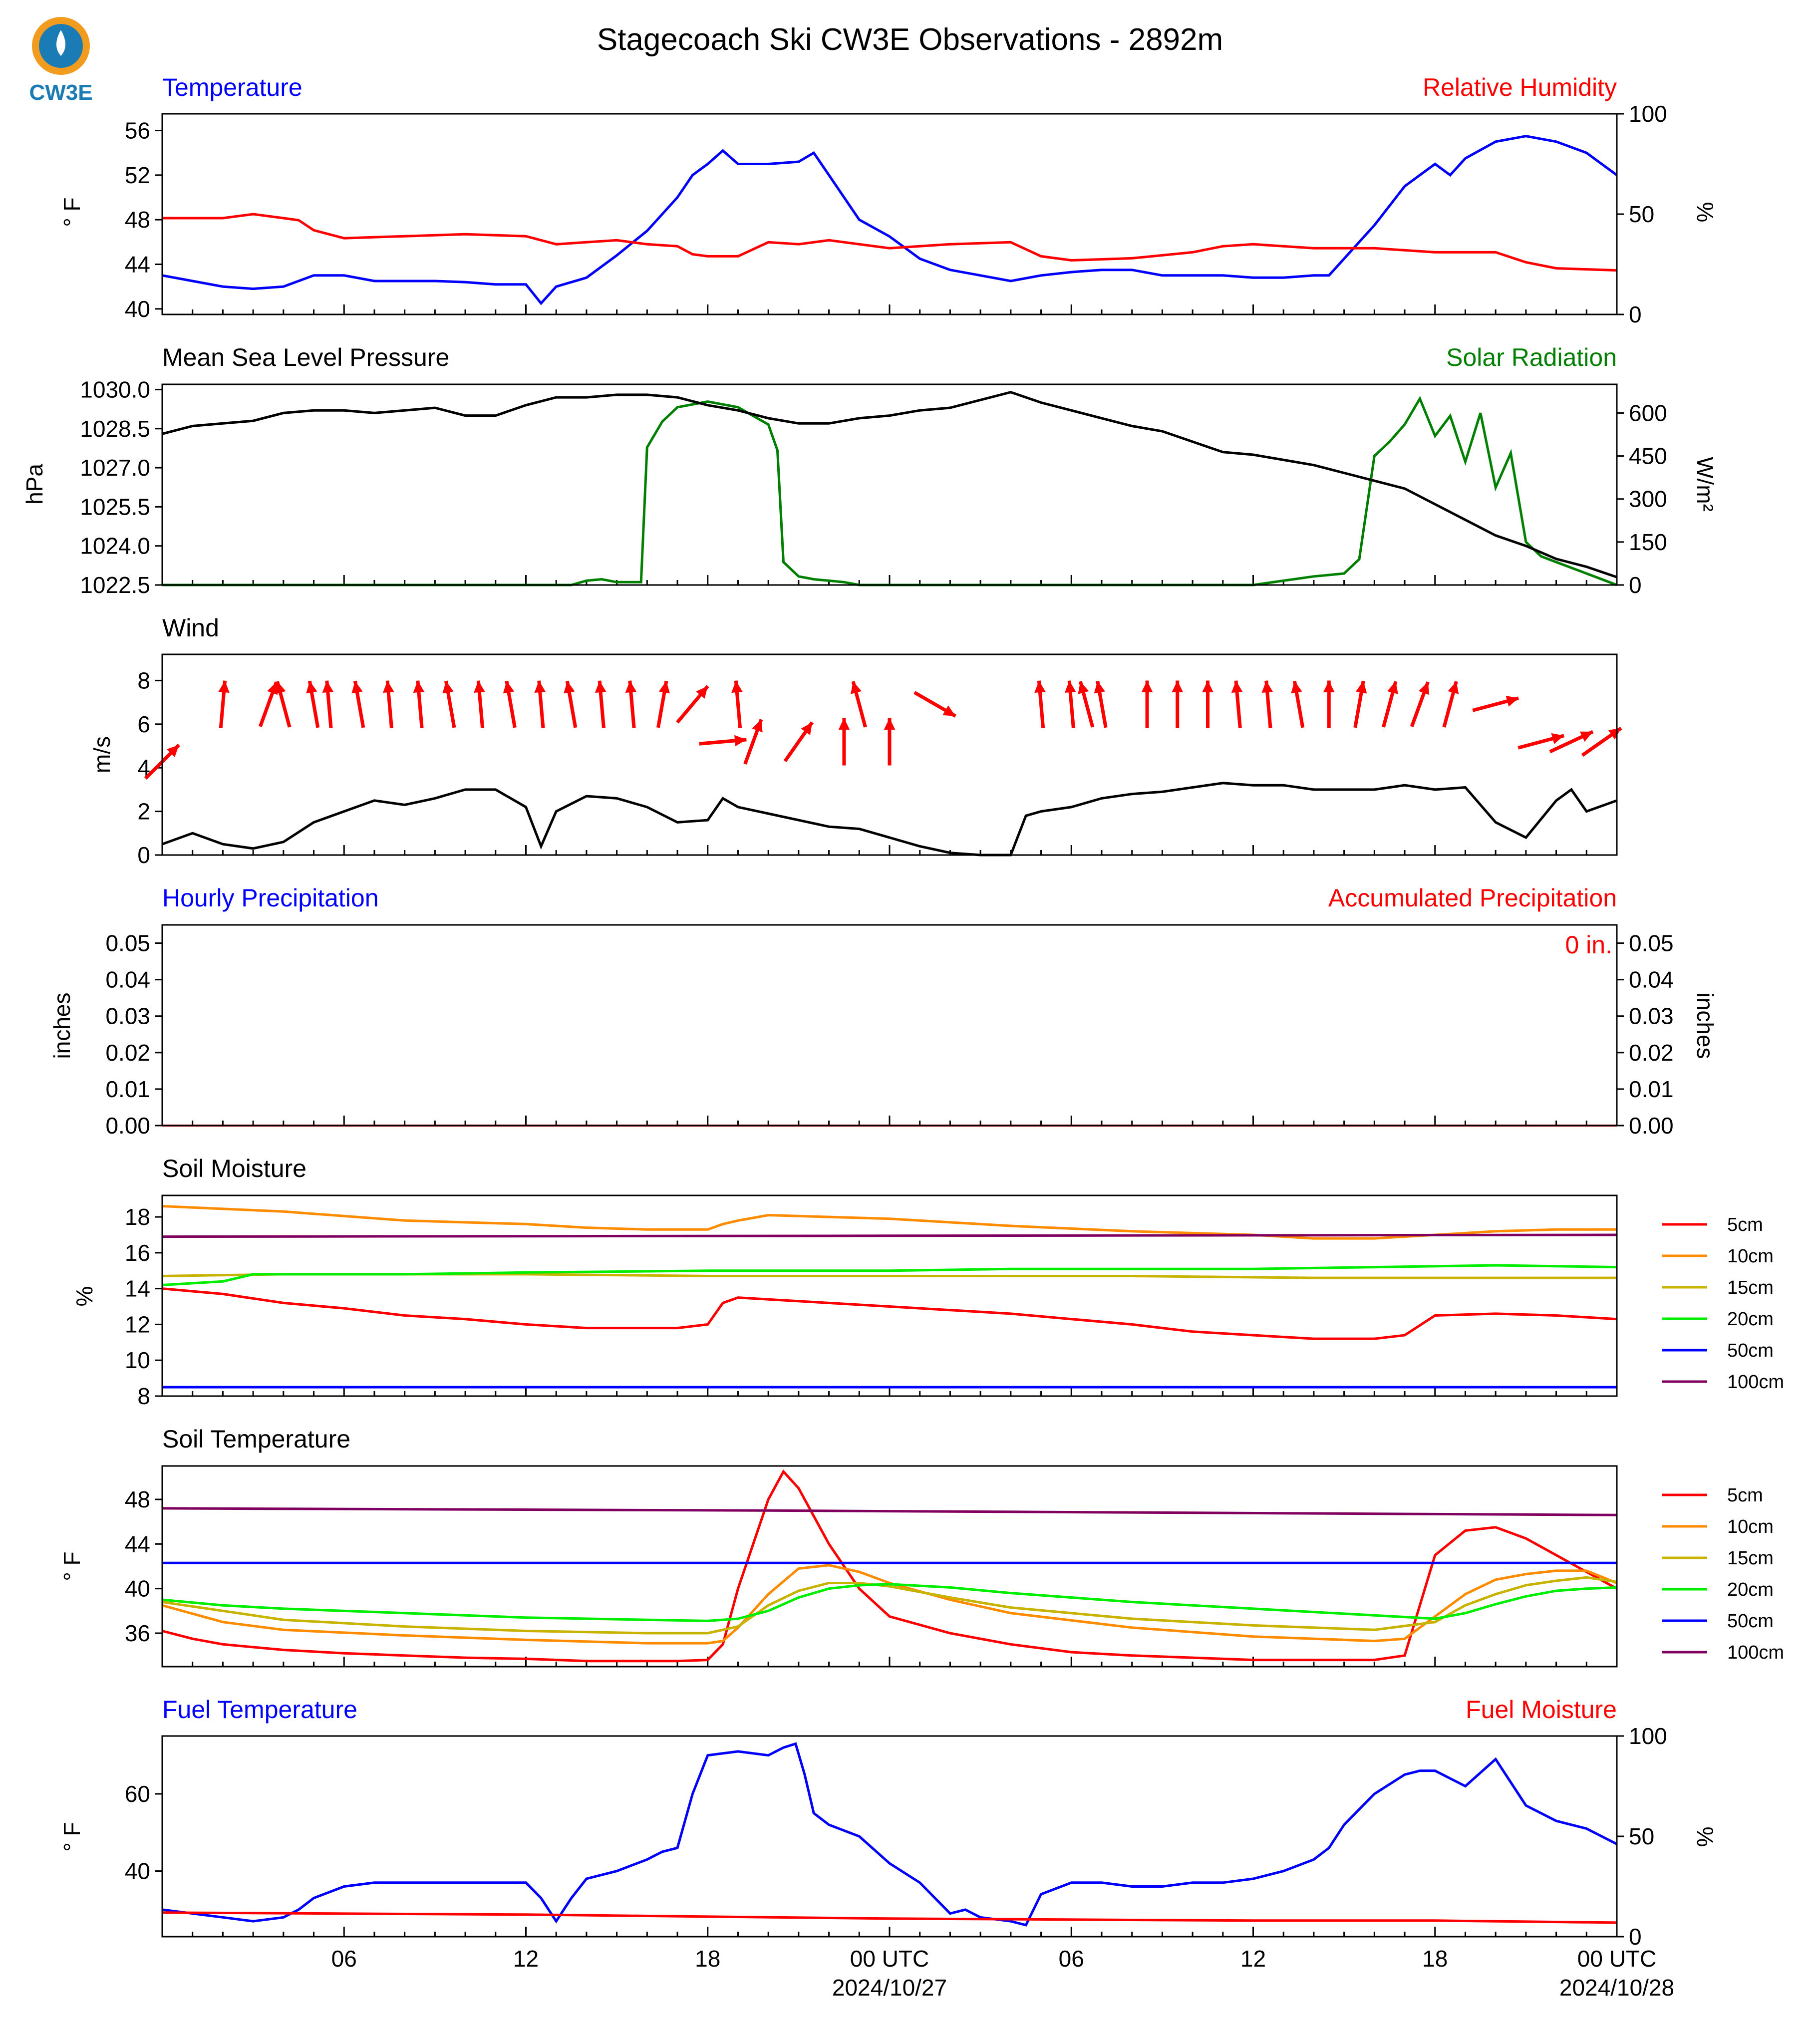  What do you see at coordinates (137, 1633) in the screenshot?
I see `y-tick-label: 36` at bounding box center [137, 1633].